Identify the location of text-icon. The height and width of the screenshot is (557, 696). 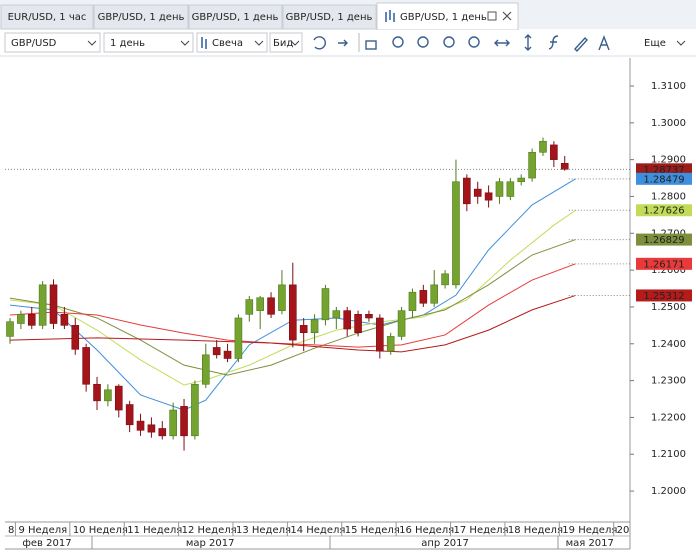
(604, 43).